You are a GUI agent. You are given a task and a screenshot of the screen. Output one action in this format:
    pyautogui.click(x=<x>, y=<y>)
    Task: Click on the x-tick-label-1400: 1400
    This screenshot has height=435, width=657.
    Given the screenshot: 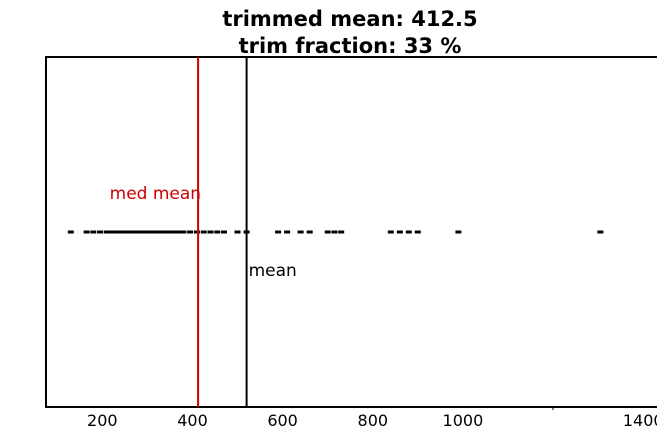 What is the action you would take?
    pyautogui.click(x=640, y=420)
    